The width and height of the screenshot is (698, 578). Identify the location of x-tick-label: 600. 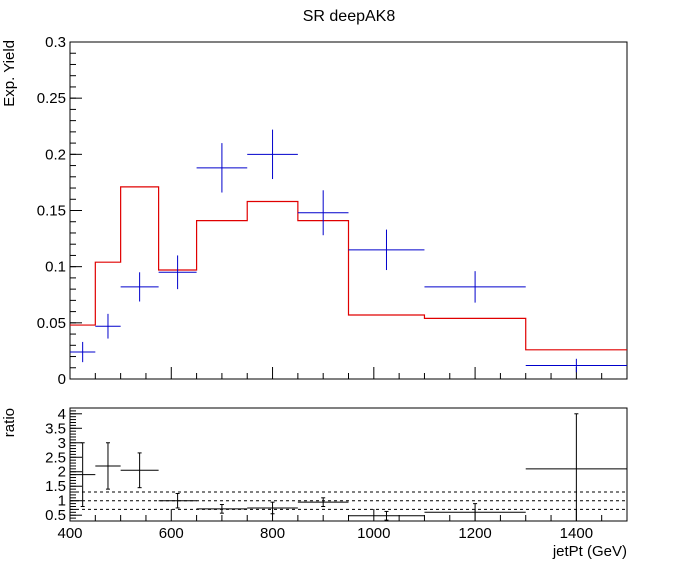
(171, 533).